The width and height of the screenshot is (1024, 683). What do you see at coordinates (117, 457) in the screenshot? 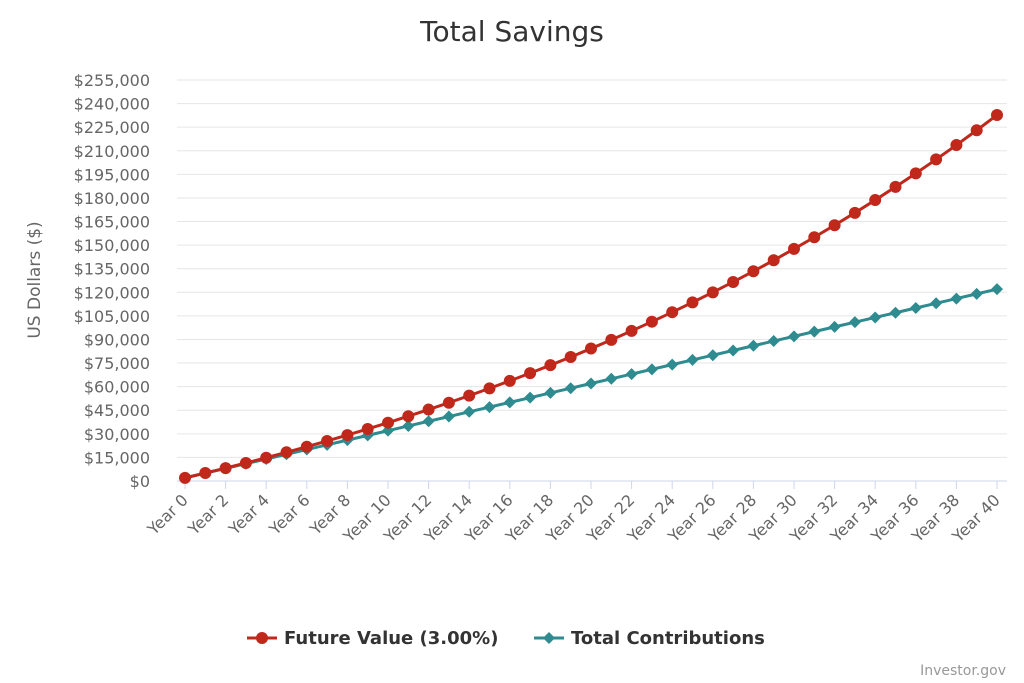
I see `y-tick-label: $15,000` at bounding box center [117, 457].